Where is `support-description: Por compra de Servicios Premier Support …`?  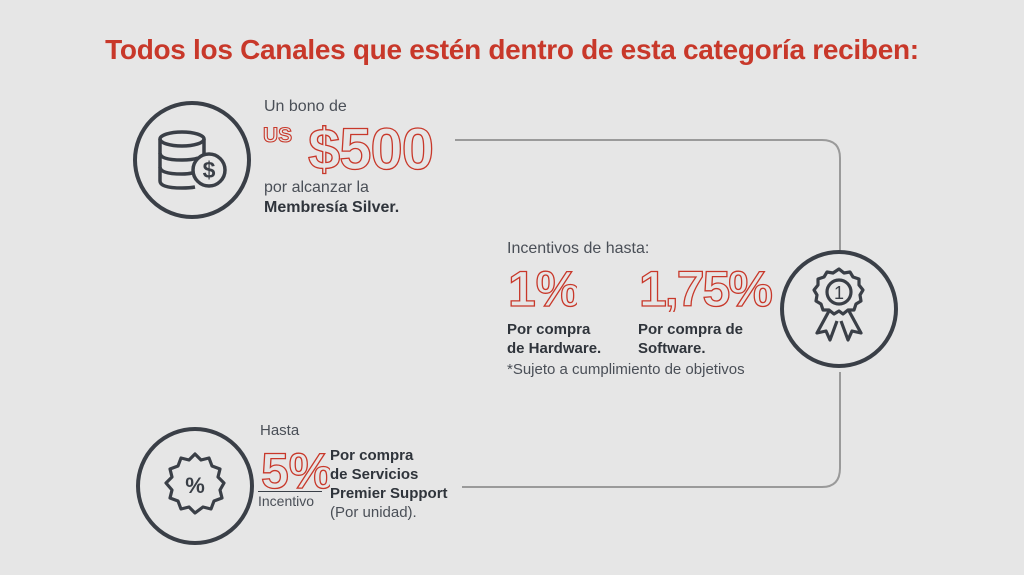 support-description: Por compra de Servicios Premier Support … is located at coordinates (389, 484).